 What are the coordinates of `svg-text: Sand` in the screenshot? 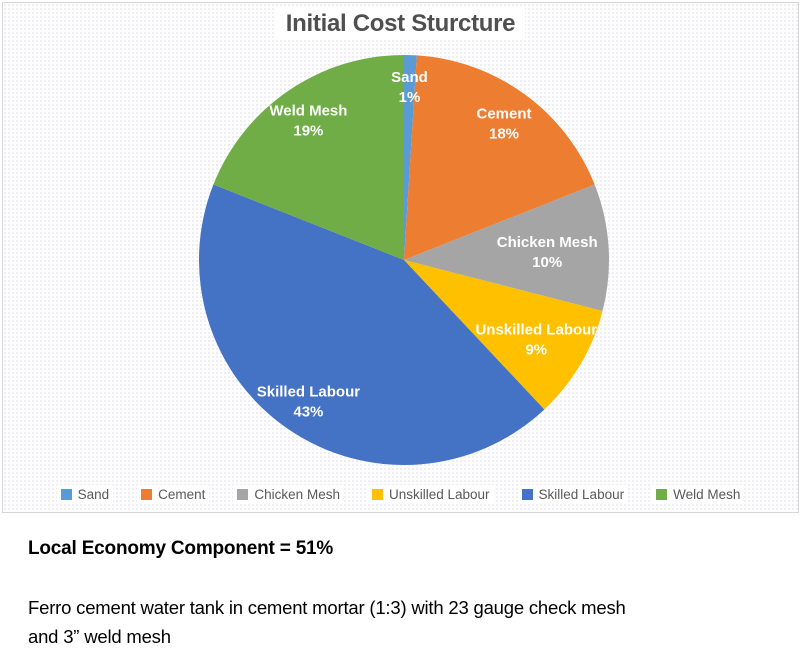 It's located at (409, 77).